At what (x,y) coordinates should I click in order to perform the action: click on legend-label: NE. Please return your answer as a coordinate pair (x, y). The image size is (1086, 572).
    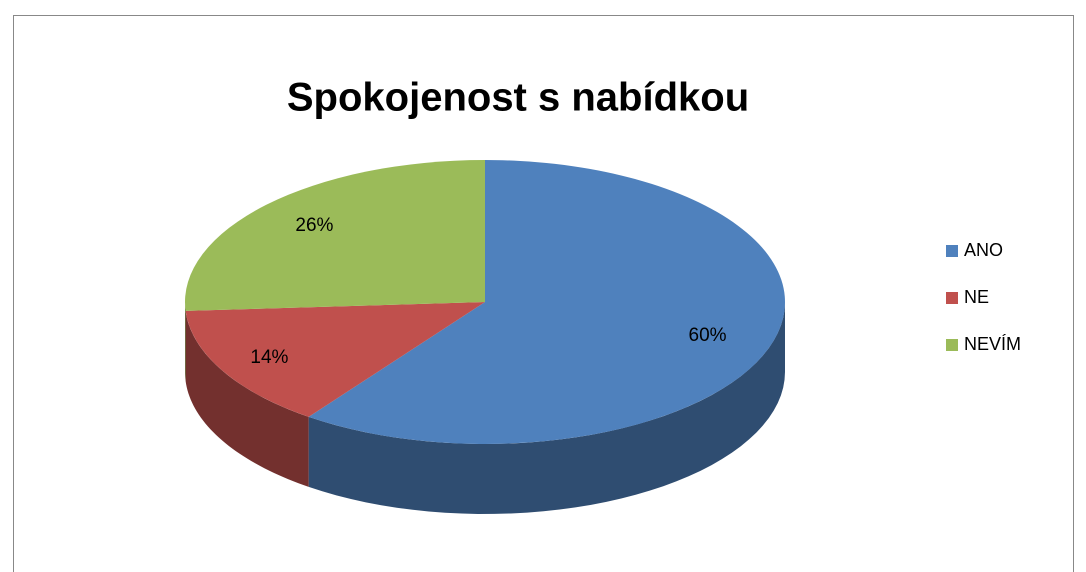
    Looking at the image, I should click on (976, 297).